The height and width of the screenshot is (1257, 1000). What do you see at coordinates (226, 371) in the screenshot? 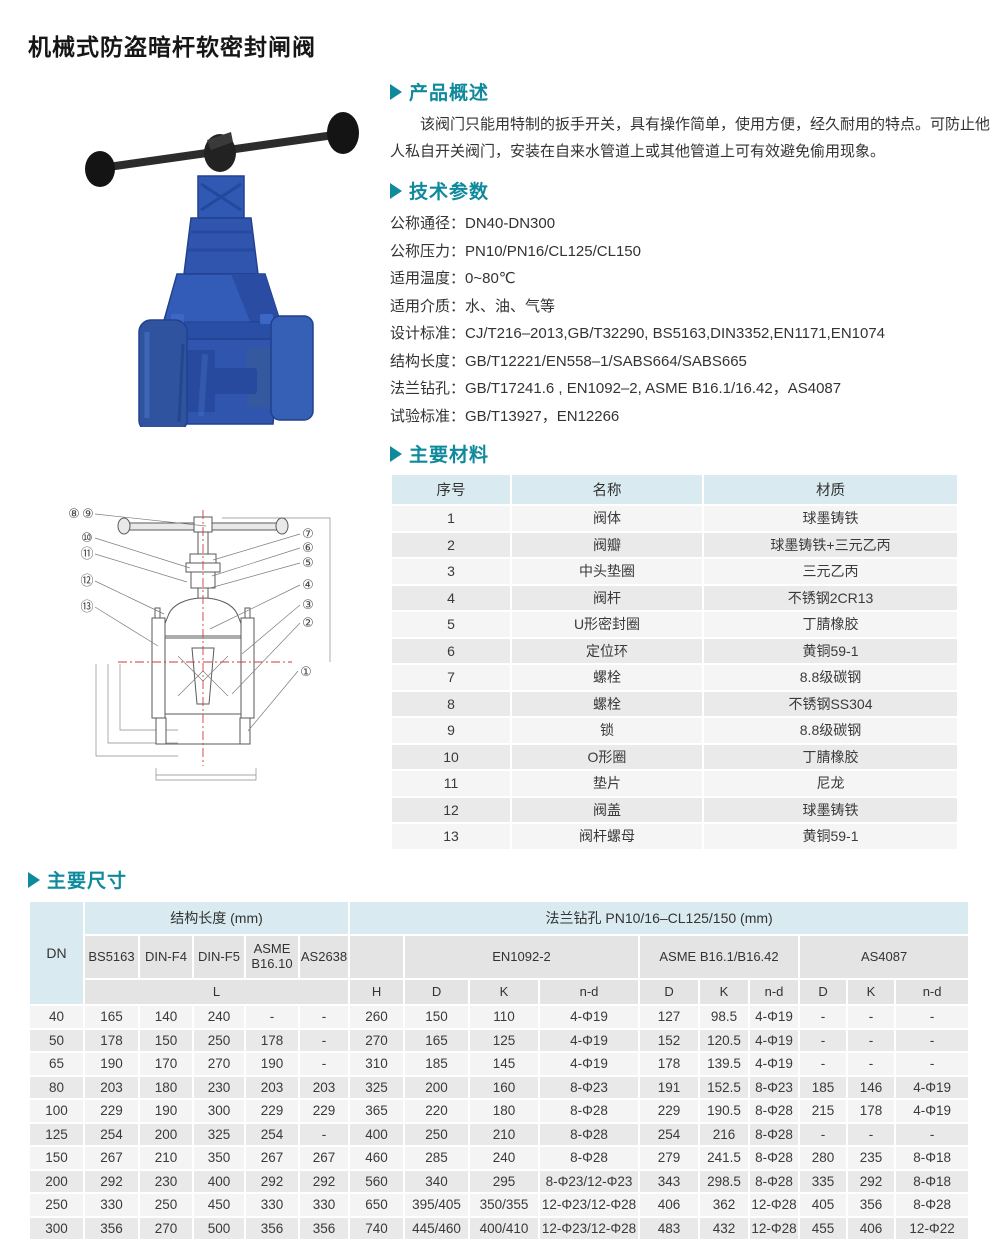
I see `valve-body` at bounding box center [226, 371].